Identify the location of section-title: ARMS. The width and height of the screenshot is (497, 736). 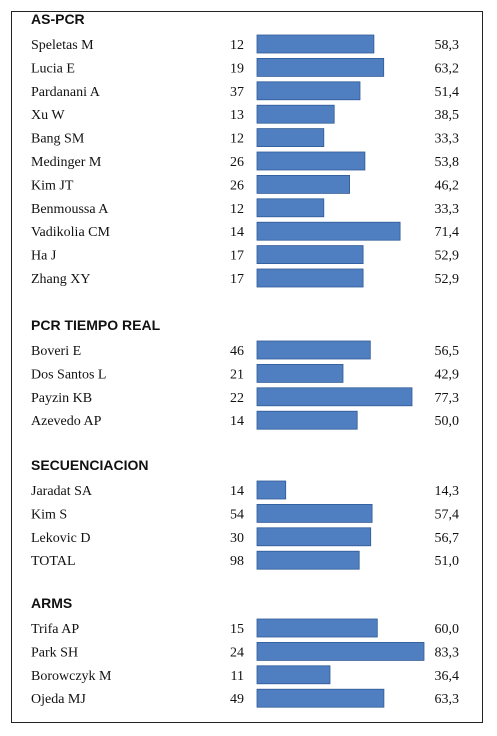
(51, 603).